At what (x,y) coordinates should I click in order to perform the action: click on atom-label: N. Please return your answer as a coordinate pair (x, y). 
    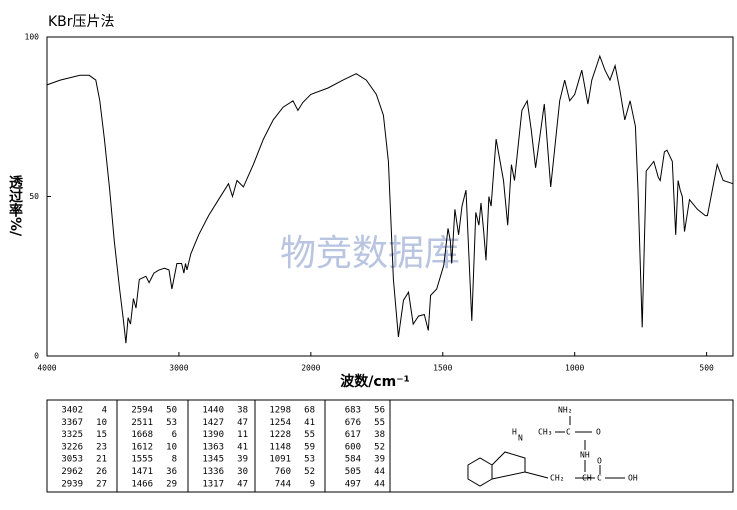
    Looking at the image, I should click on (520, 438).